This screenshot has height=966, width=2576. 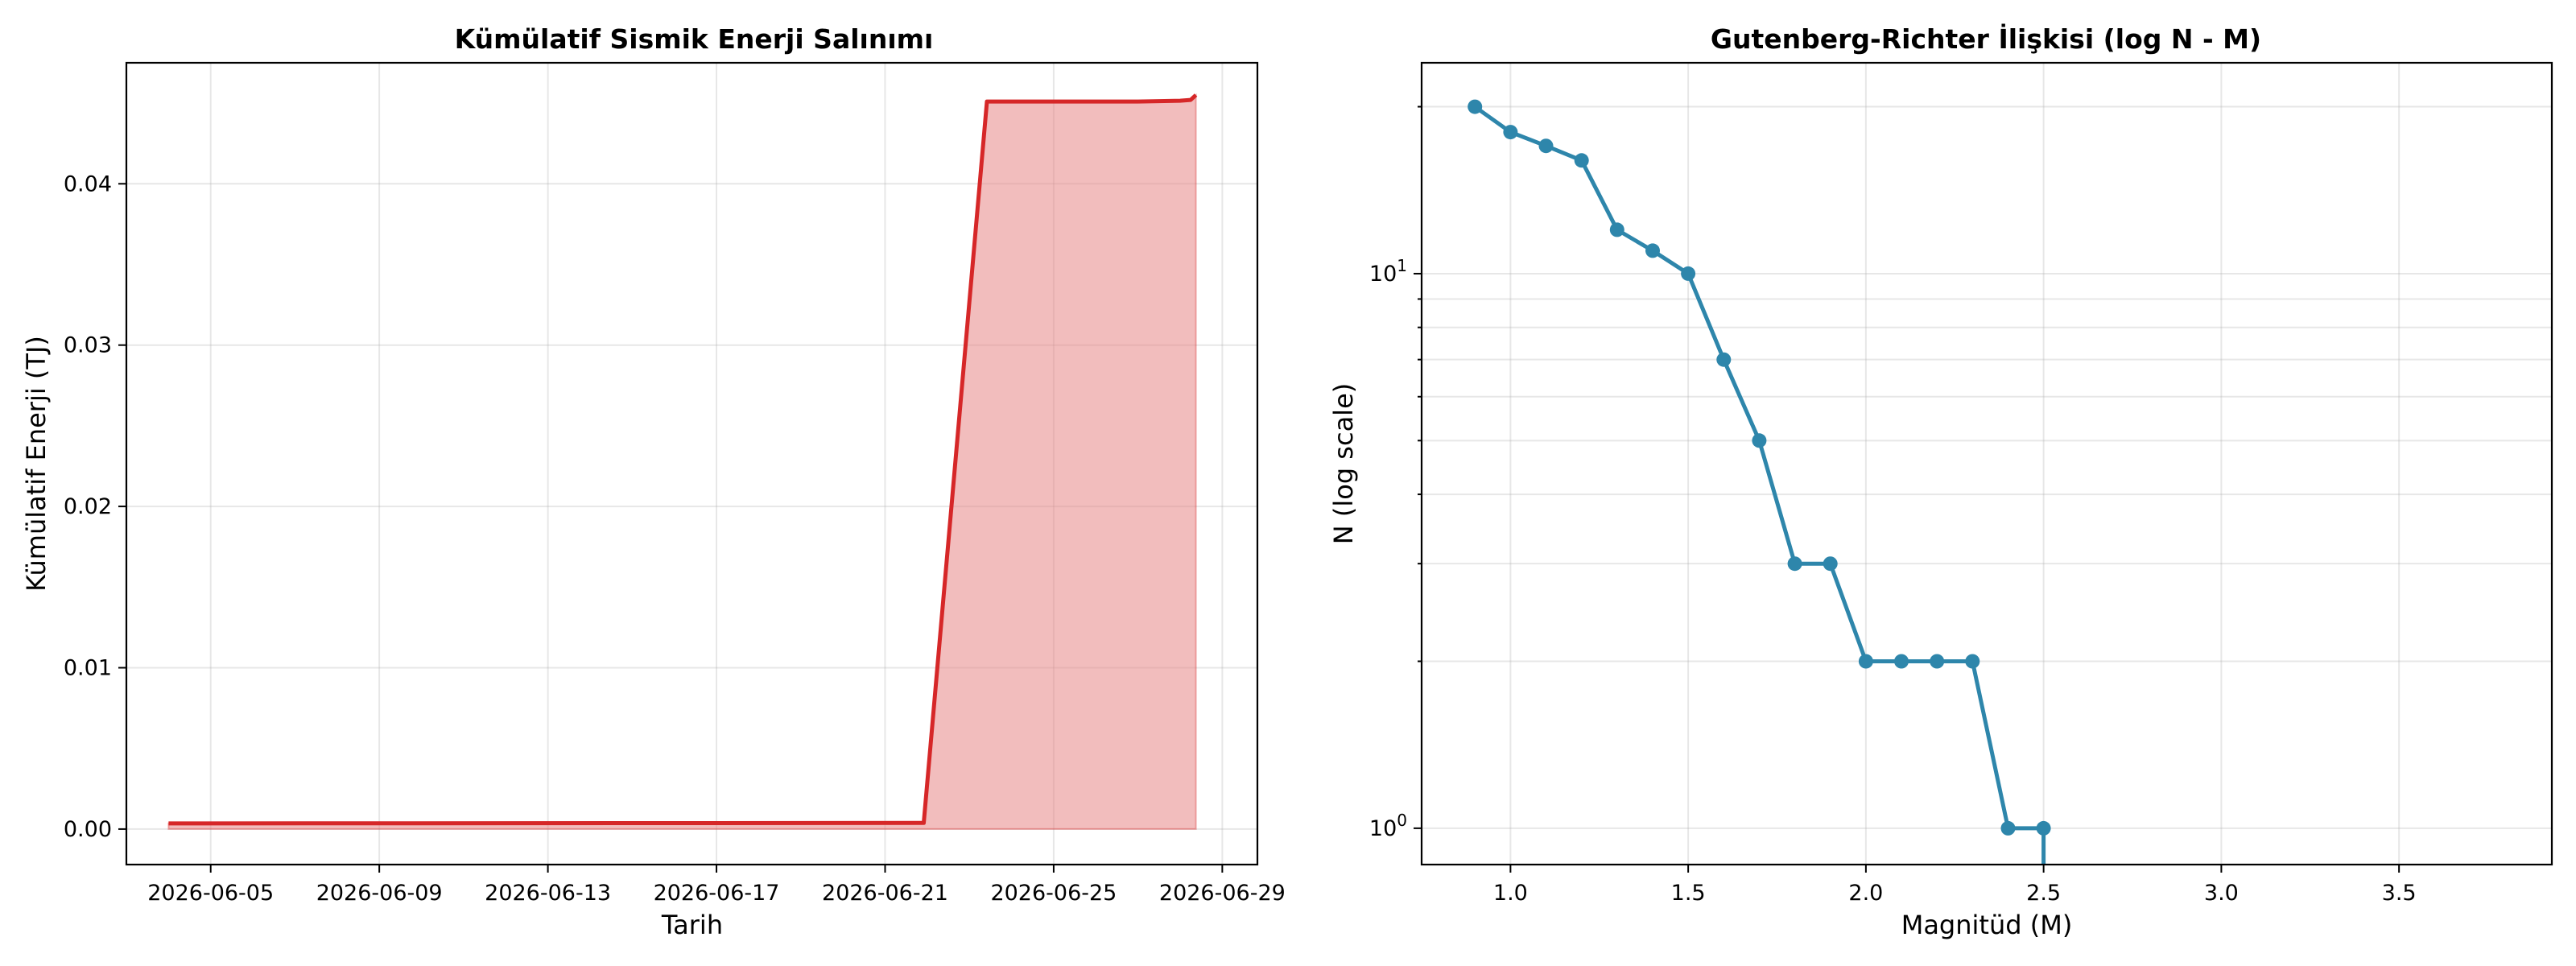 What do you see at coordinates (88, 345) in the screenshot?
I see `energy-y-tick-label: 0.03` at bounding box center [88, 345].